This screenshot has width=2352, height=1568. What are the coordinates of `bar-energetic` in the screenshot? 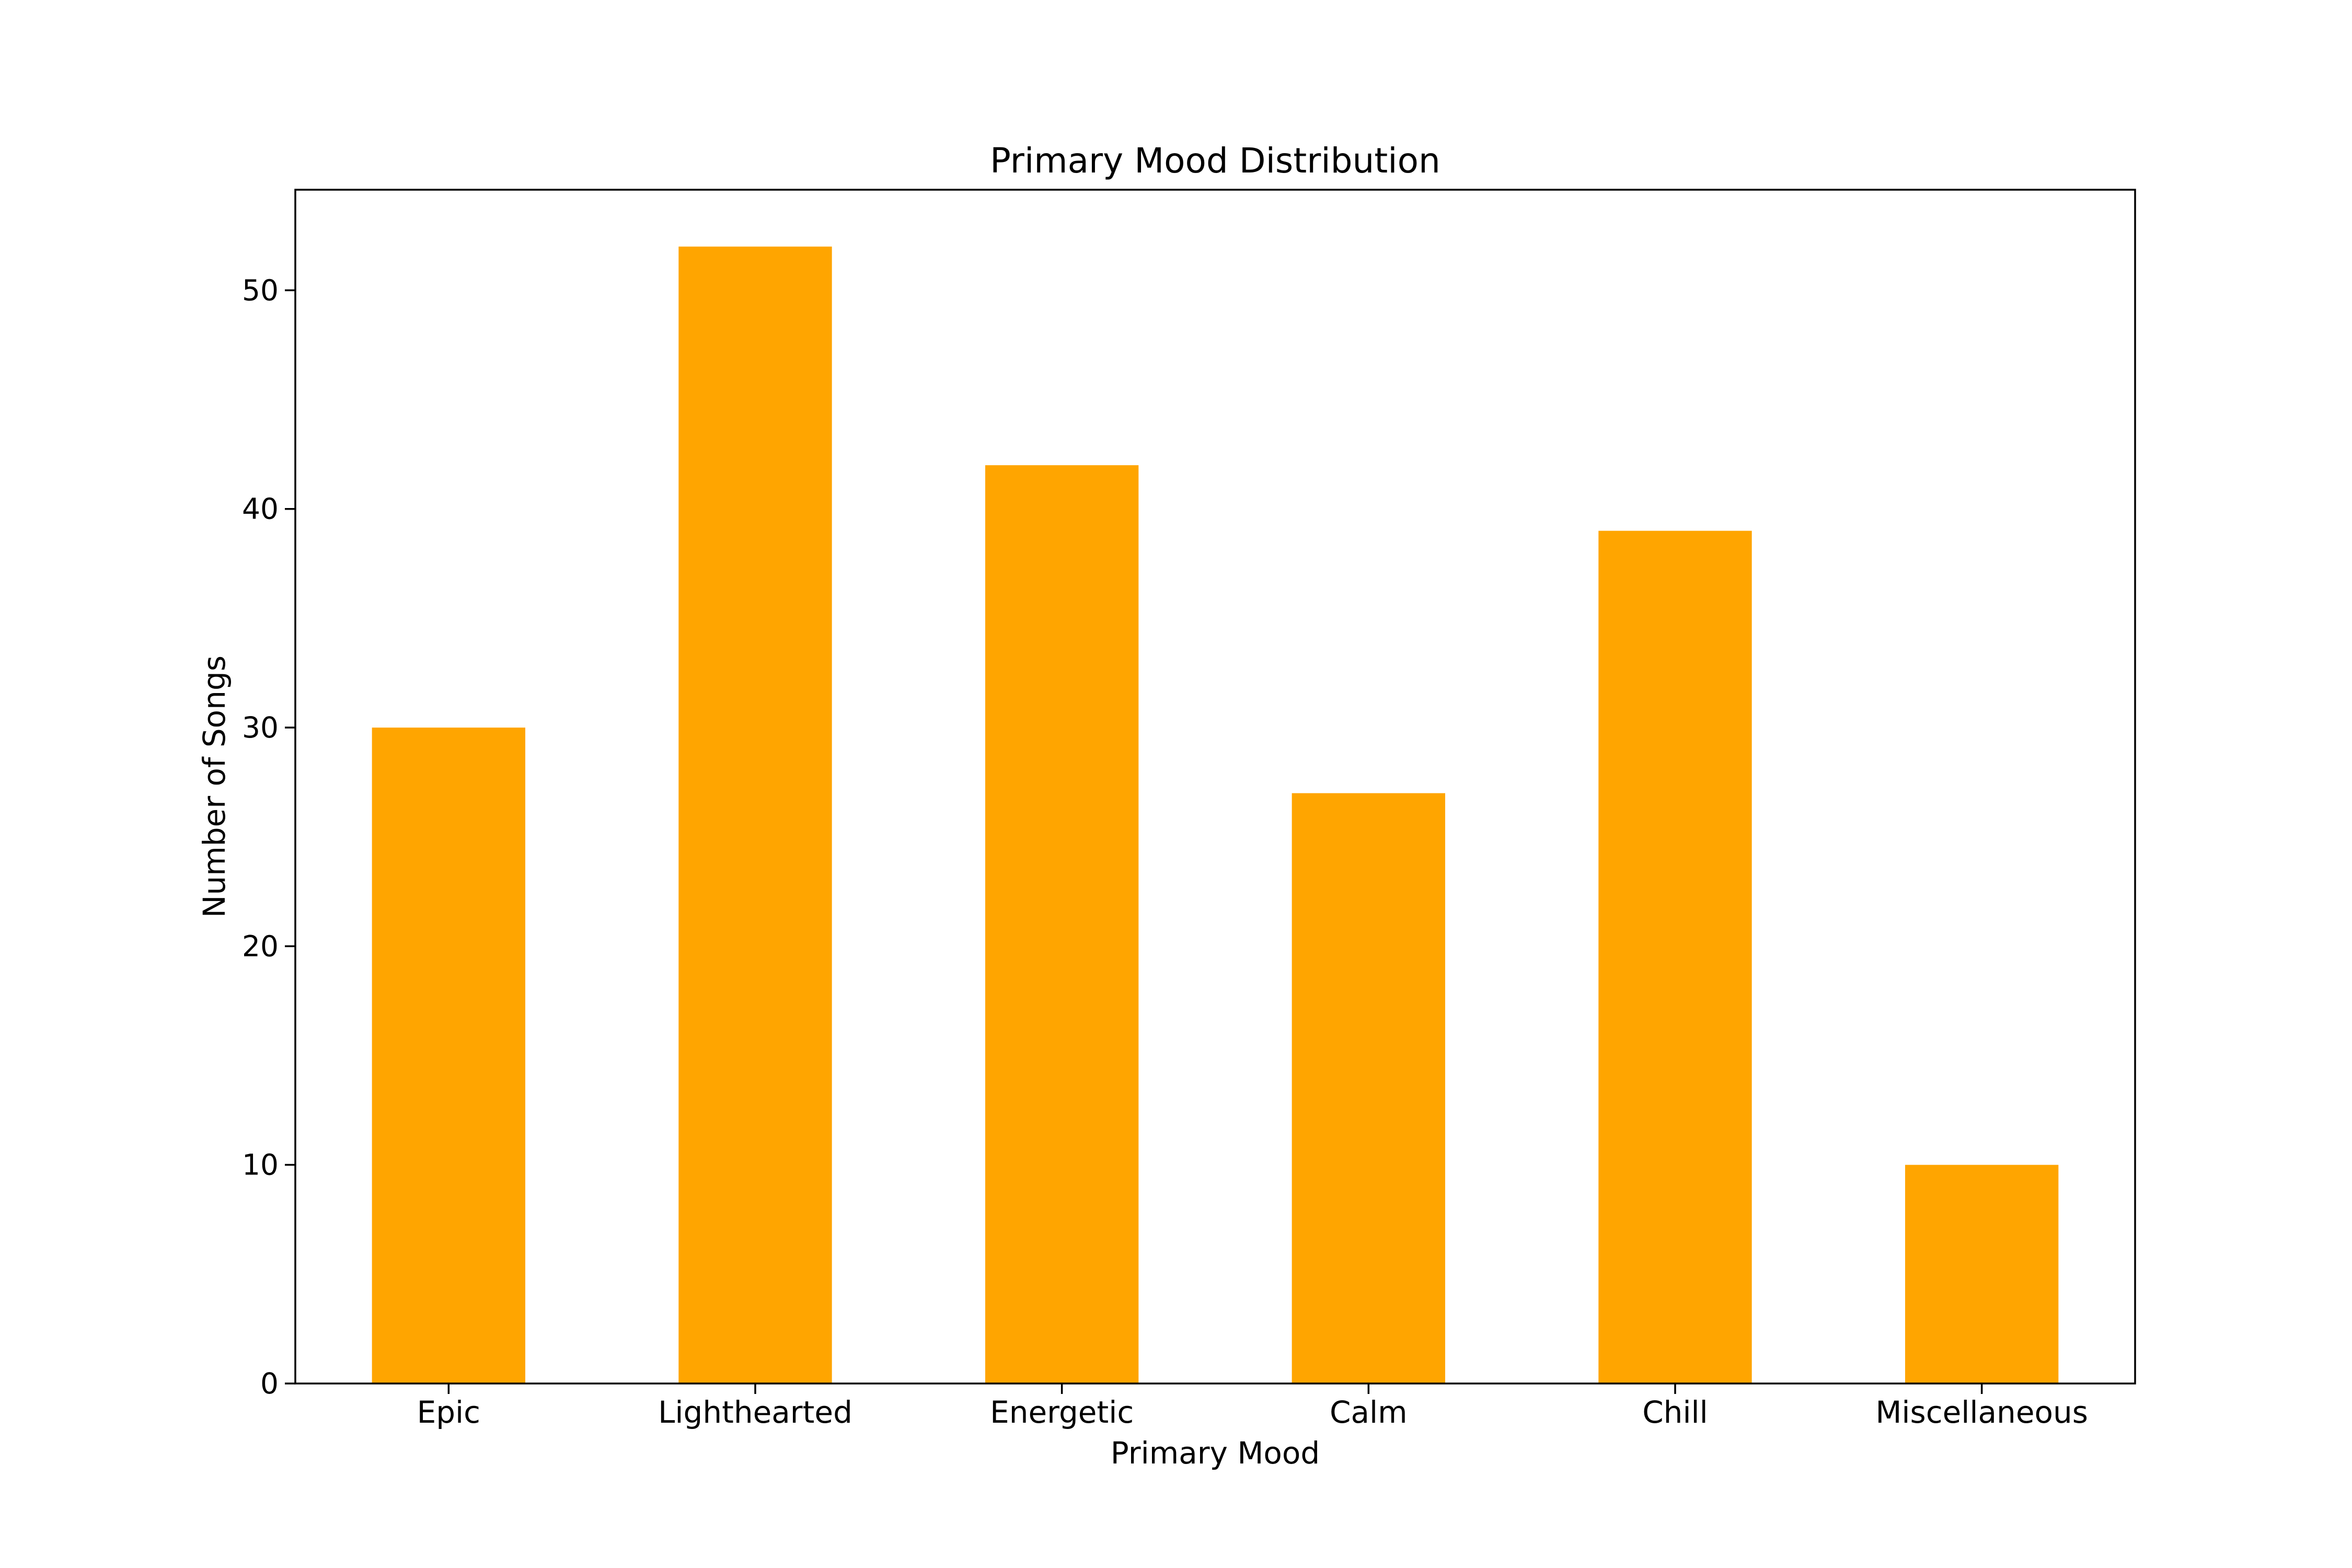 It's located at (1062, 924).